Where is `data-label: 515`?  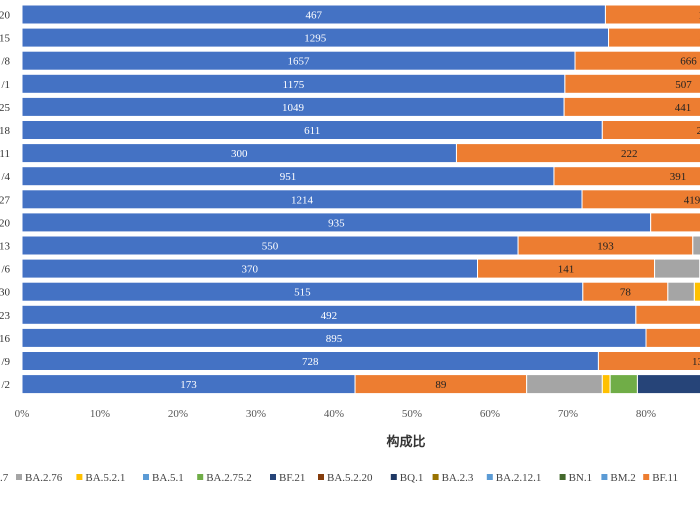 data-label: 515 is located at coordinates (302, 293).